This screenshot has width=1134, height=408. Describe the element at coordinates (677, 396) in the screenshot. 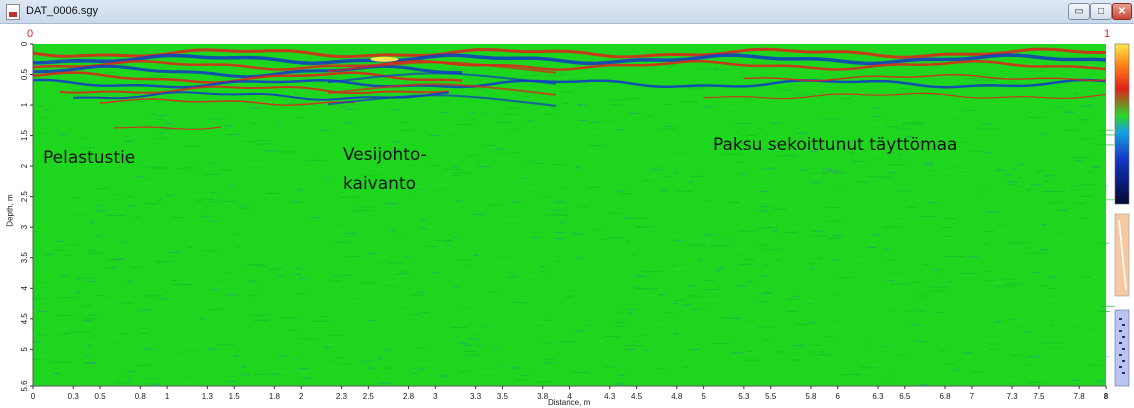

I see `x-tick-label: 4.8` at that location.